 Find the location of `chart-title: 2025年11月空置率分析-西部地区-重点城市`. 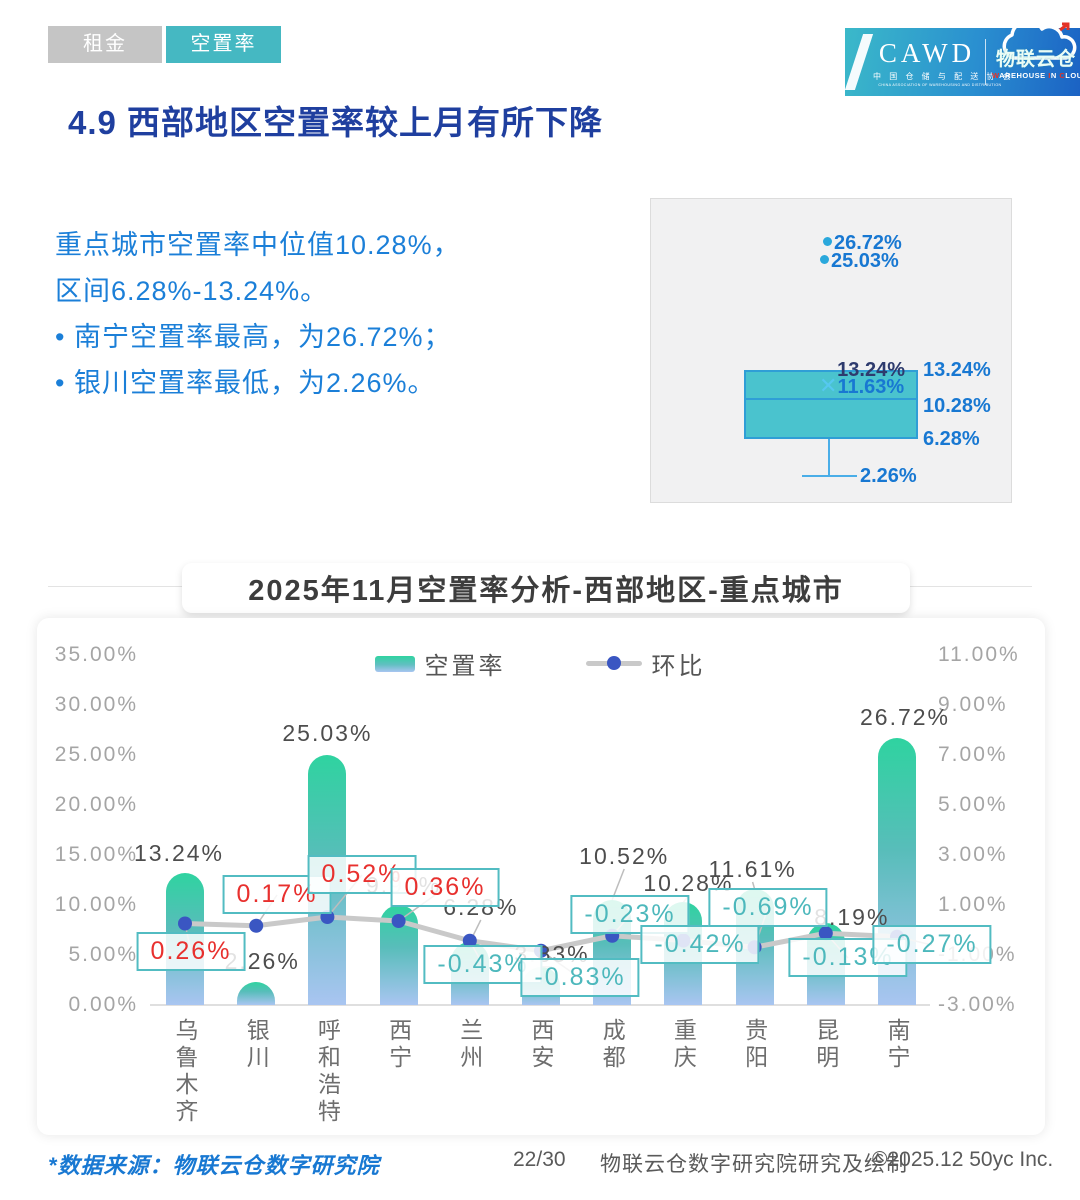

chart-title: 2025年11月空置率分析-西部地区-重点城市 is located at coordinates (546, 591).